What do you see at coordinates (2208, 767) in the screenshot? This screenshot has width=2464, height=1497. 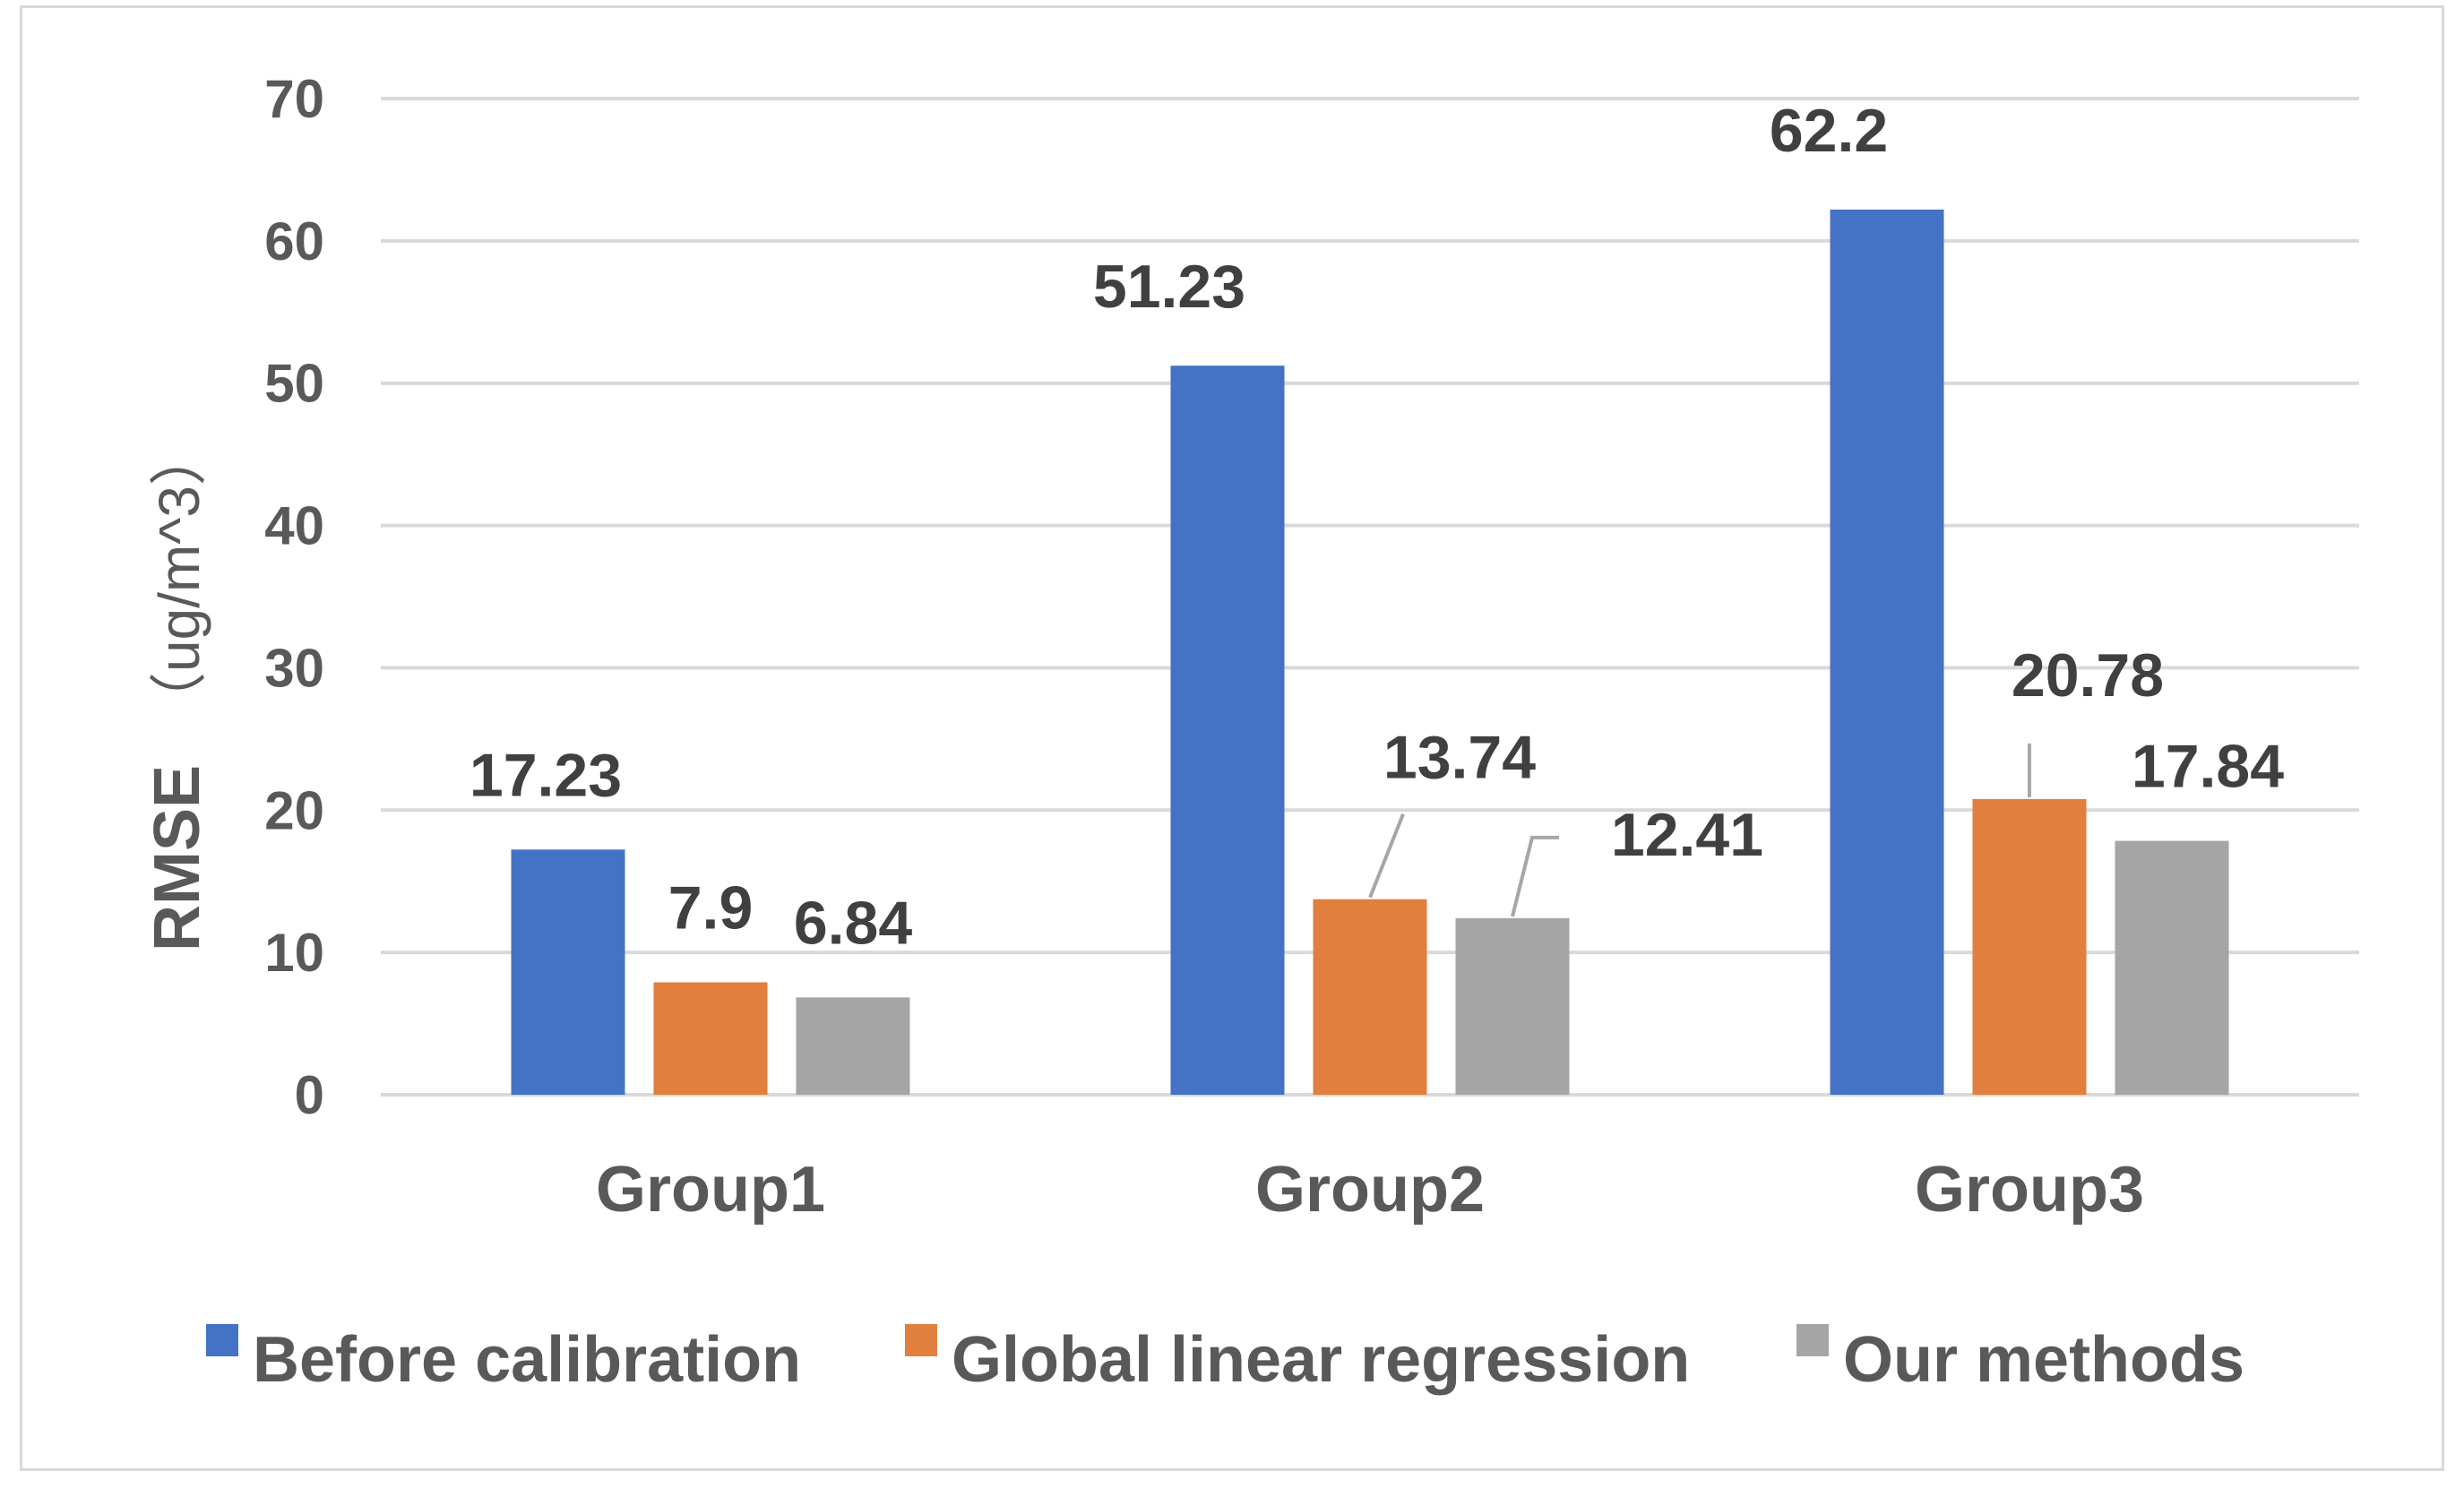 I see `data-label: 17.84` at bounding box center [2208, 767].